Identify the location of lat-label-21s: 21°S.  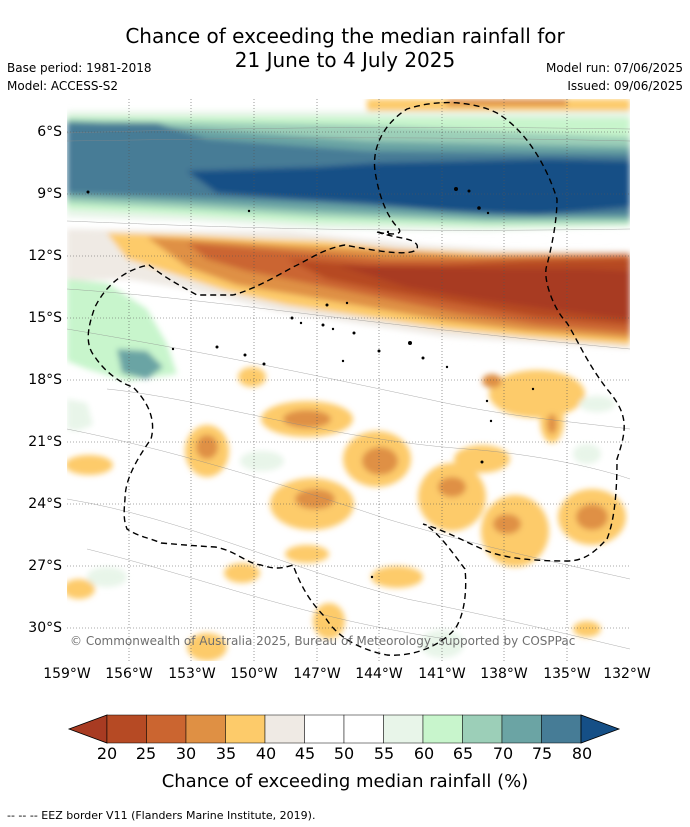
(45, 442).